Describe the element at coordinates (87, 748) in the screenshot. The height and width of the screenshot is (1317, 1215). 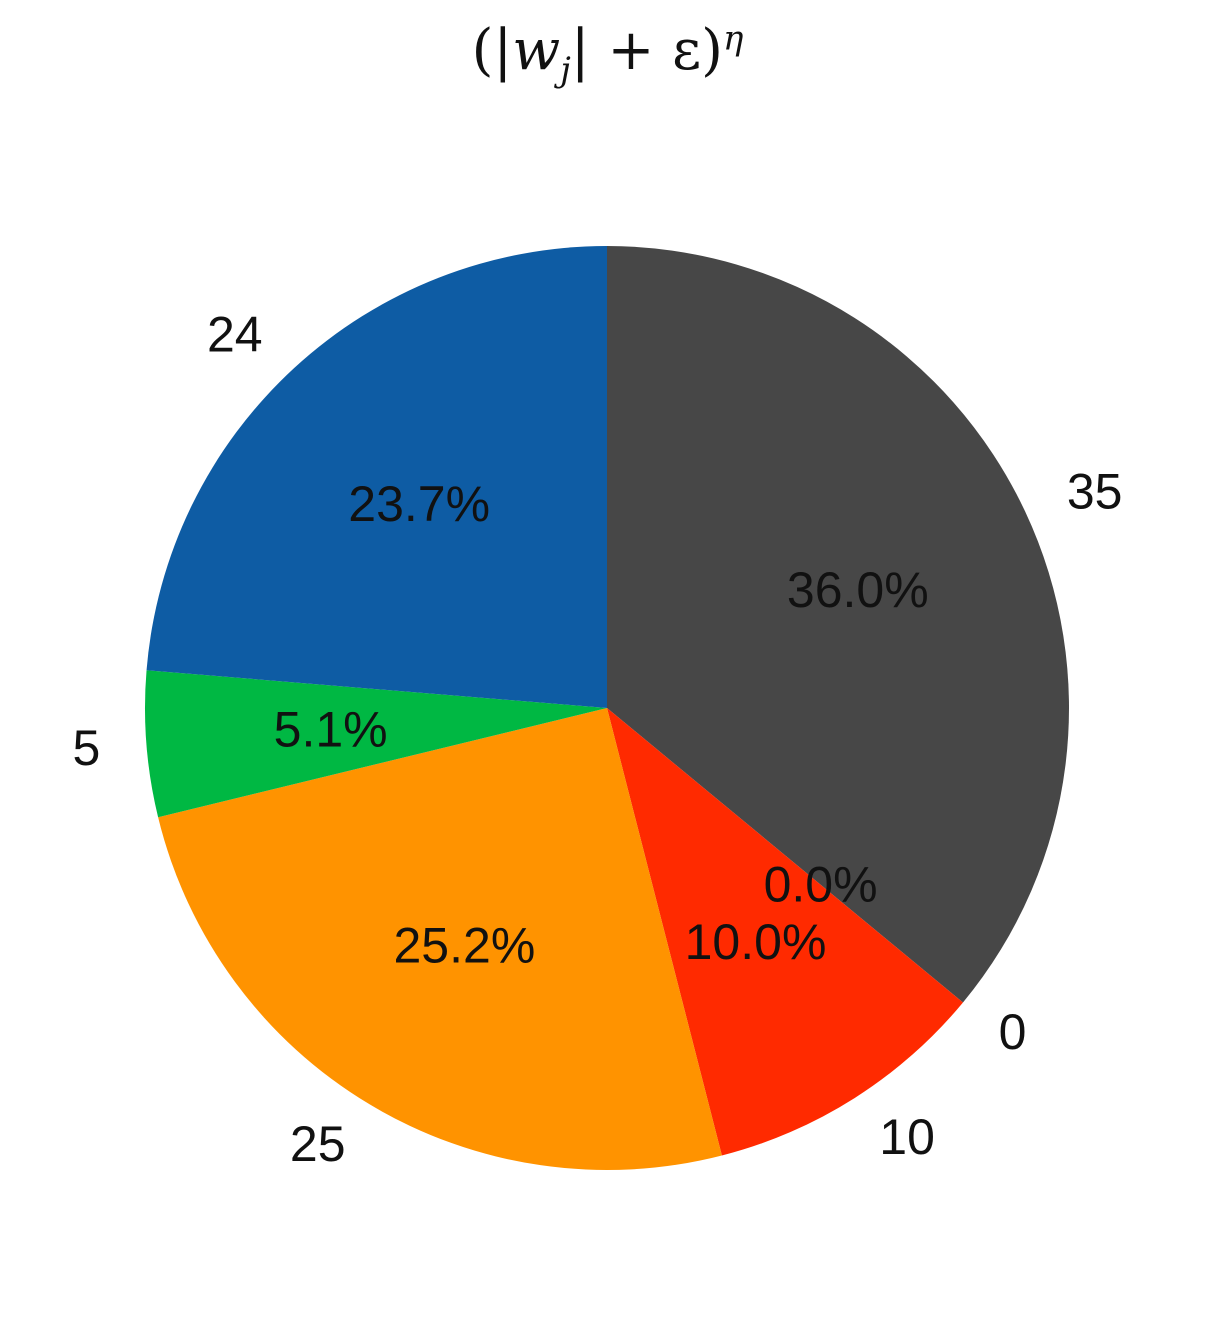
I see `category-label-5-4: 5` at that location.